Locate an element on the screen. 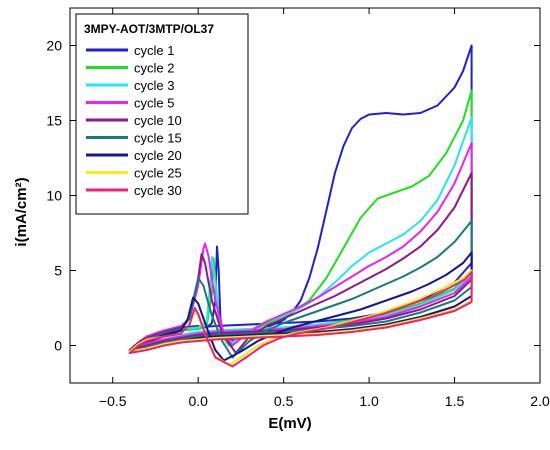 The width and height of the screenshot is (550, 450). x-tick-label: 0.0 is located at coordinates (198, 401).